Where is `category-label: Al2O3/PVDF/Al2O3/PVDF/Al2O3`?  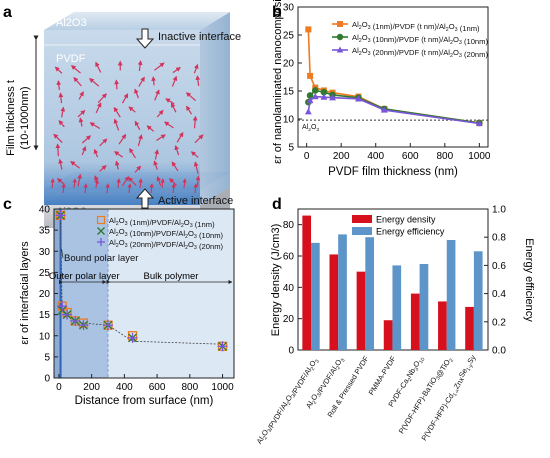
category-label: Al2O3/PVDF/Al2O3/PVDF/Al2O3 is located at coordinates (288, 401).